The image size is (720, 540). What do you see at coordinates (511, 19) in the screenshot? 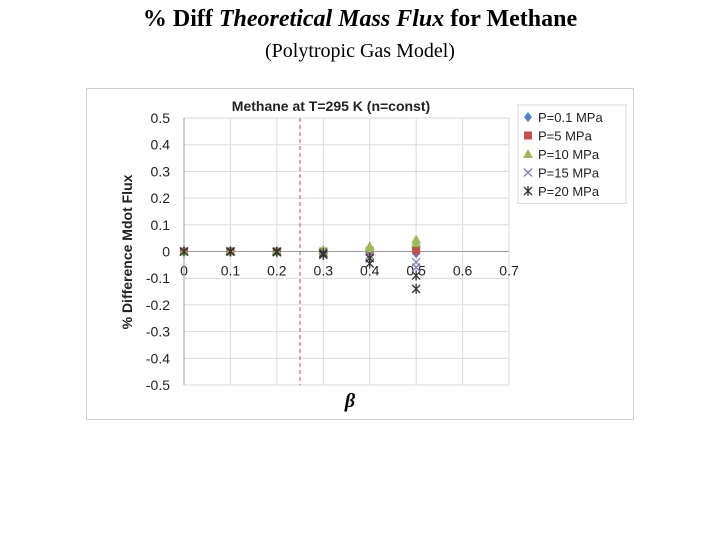
I see `slide-title-suffix: for Methane` at bounding box center [511, 19].